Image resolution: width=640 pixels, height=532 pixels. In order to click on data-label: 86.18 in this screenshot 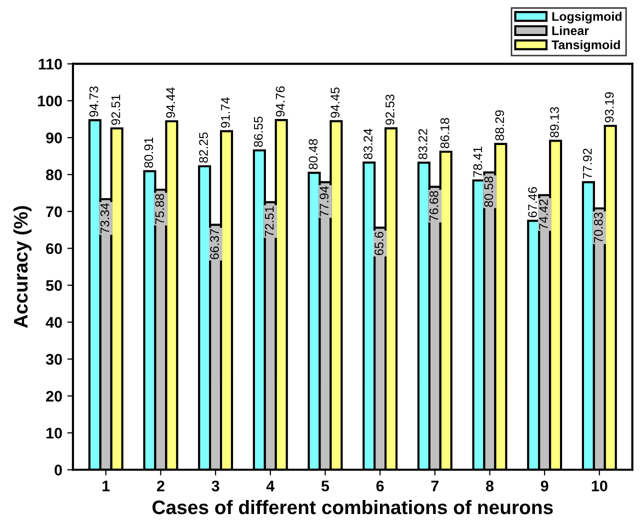, I will do `click(445, 133)`.